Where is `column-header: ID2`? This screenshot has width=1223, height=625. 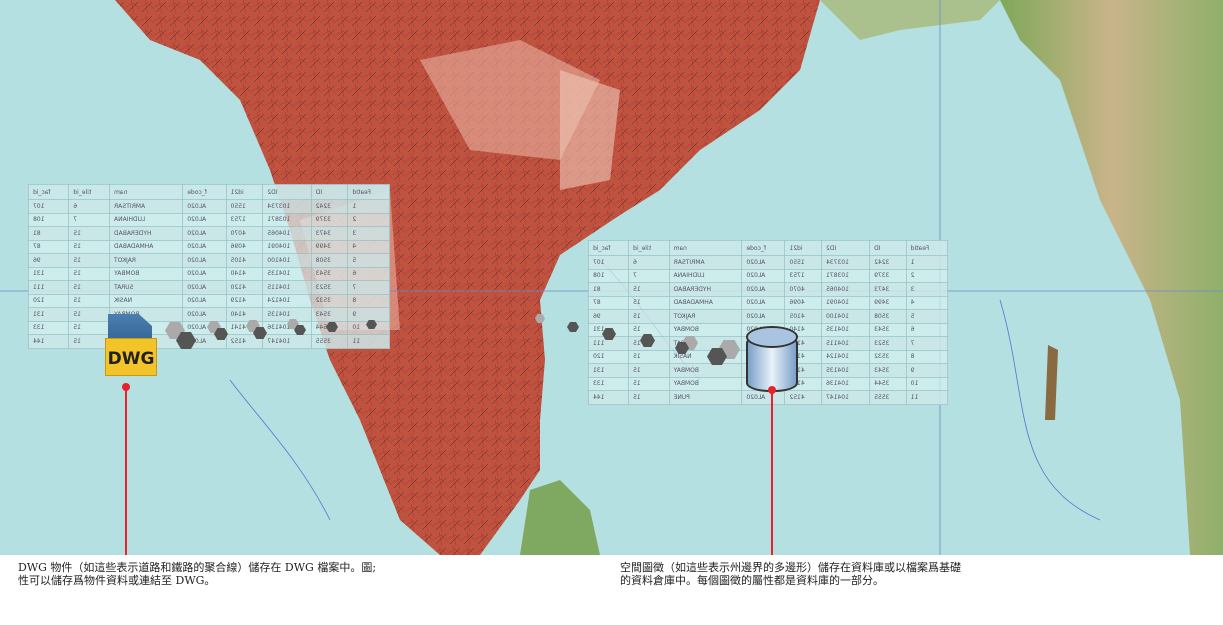
column-header: ID2 is located at coordinates (287, 192).